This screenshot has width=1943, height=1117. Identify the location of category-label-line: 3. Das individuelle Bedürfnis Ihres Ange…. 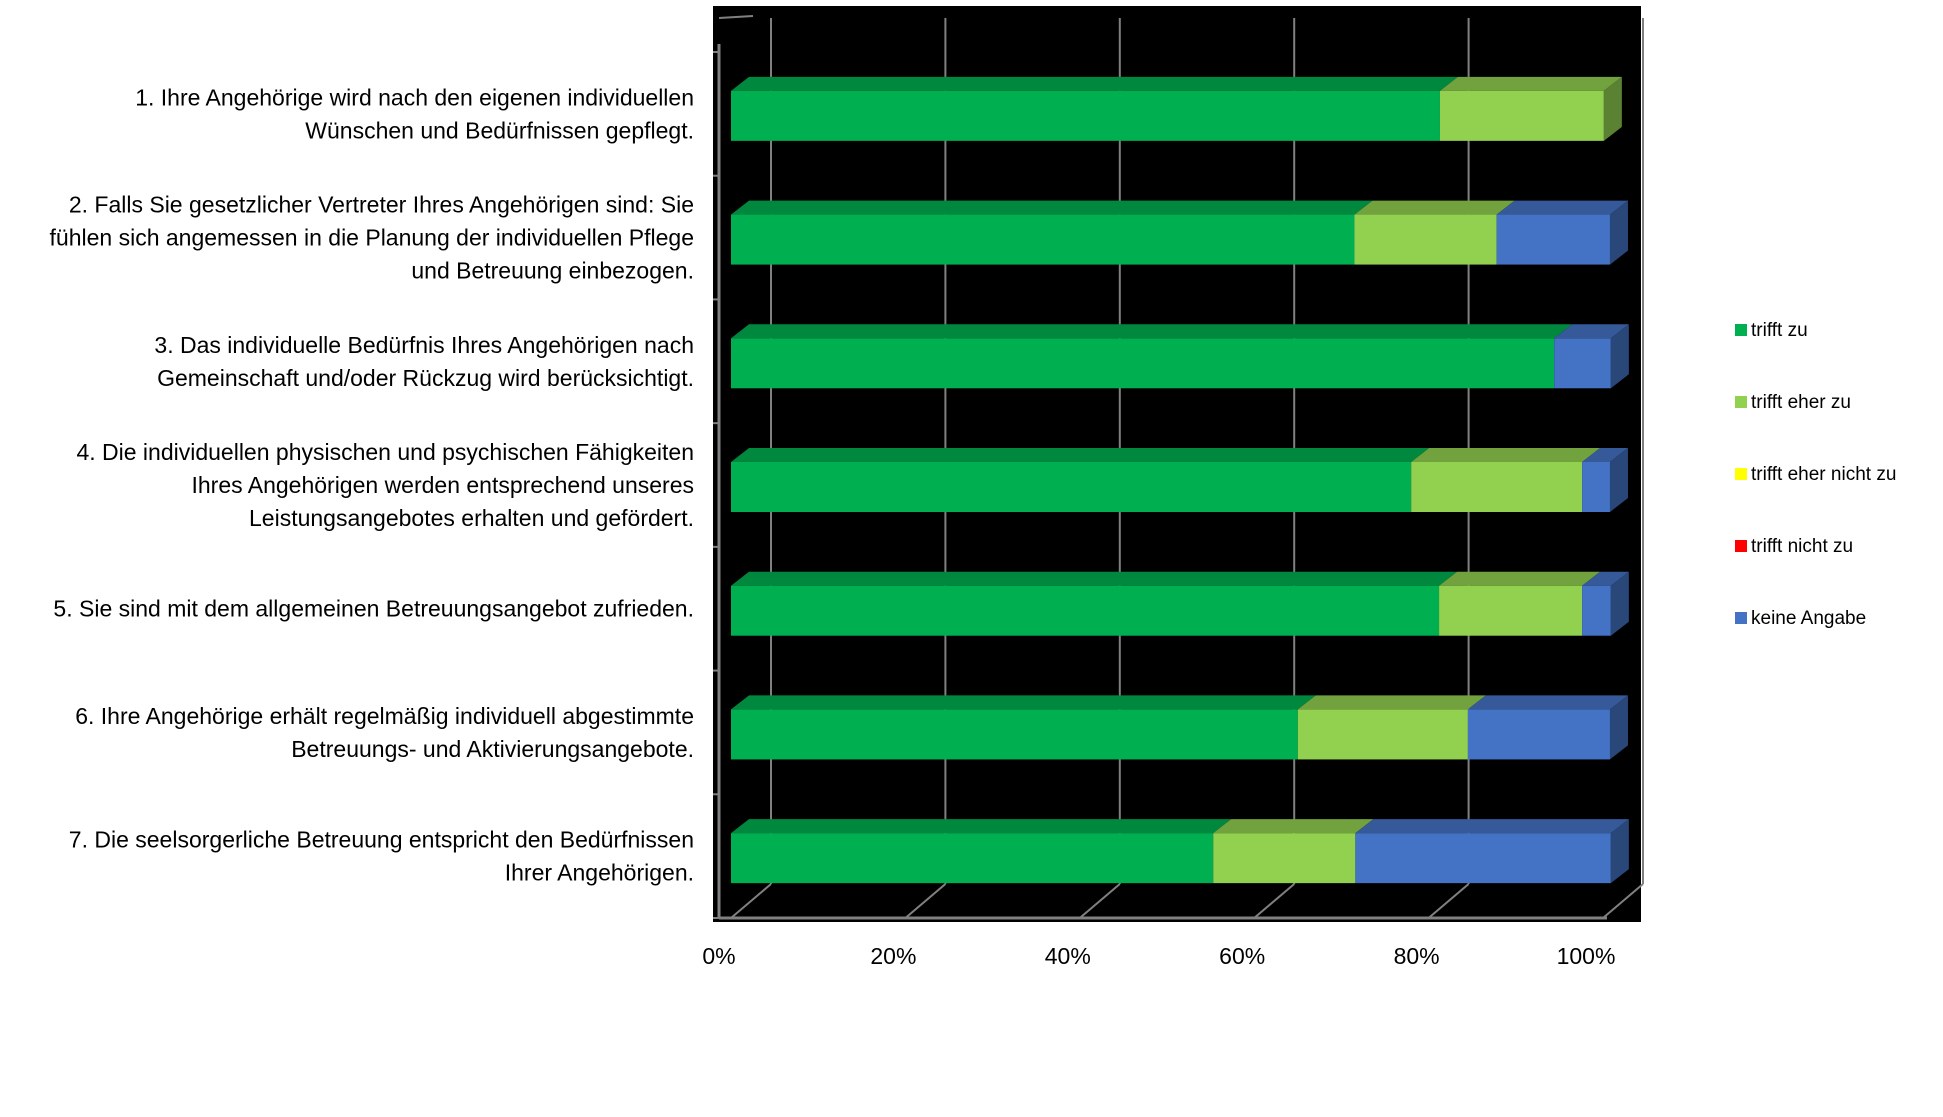
(424, 345).